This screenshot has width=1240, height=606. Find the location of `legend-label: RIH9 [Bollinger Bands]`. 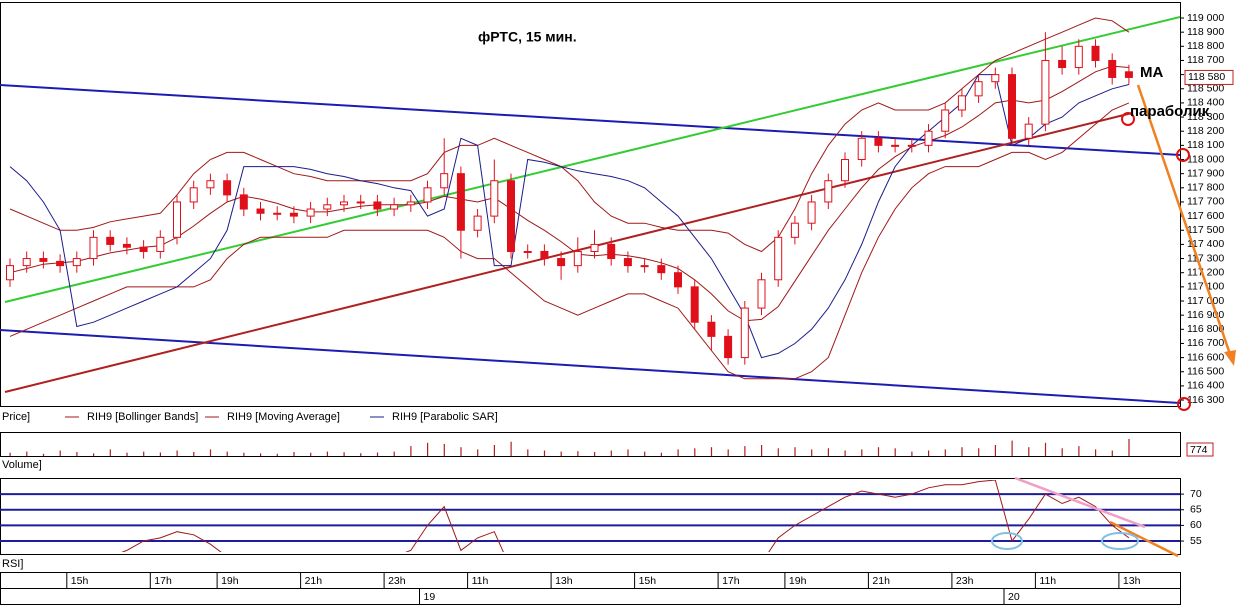

legend-label: RIH9 [Bollinger Bands] is located at coordinates (142, 417).